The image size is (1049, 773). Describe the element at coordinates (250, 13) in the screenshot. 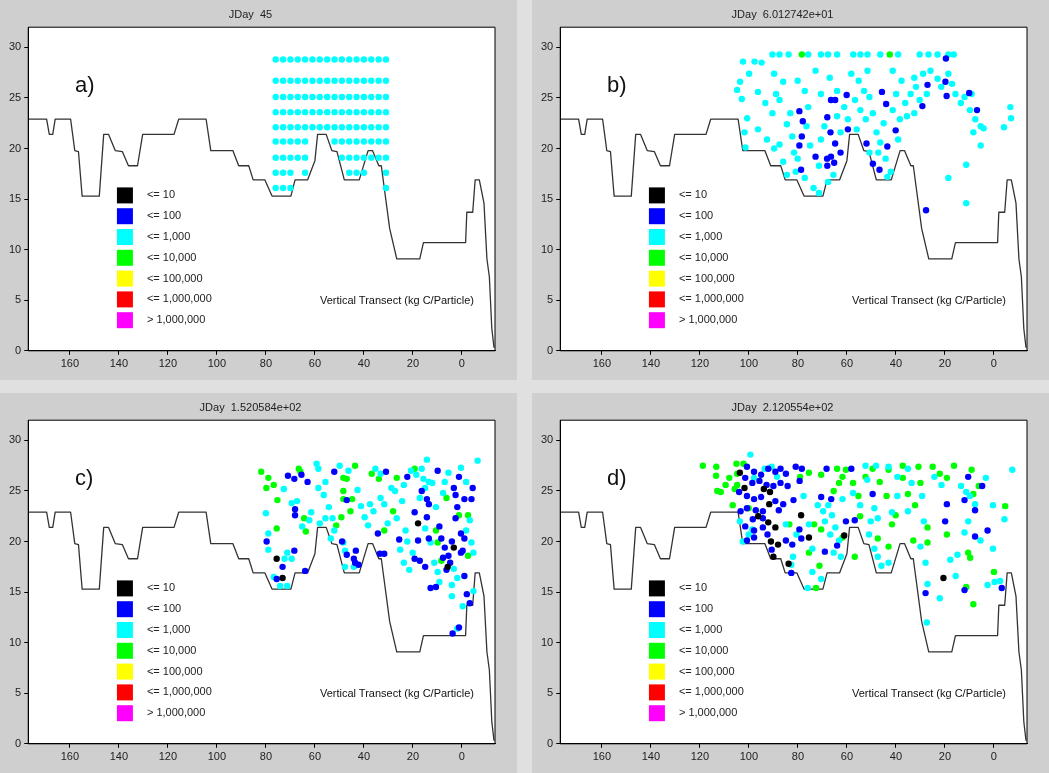

I see `chart-title: JDay 45` at that location.